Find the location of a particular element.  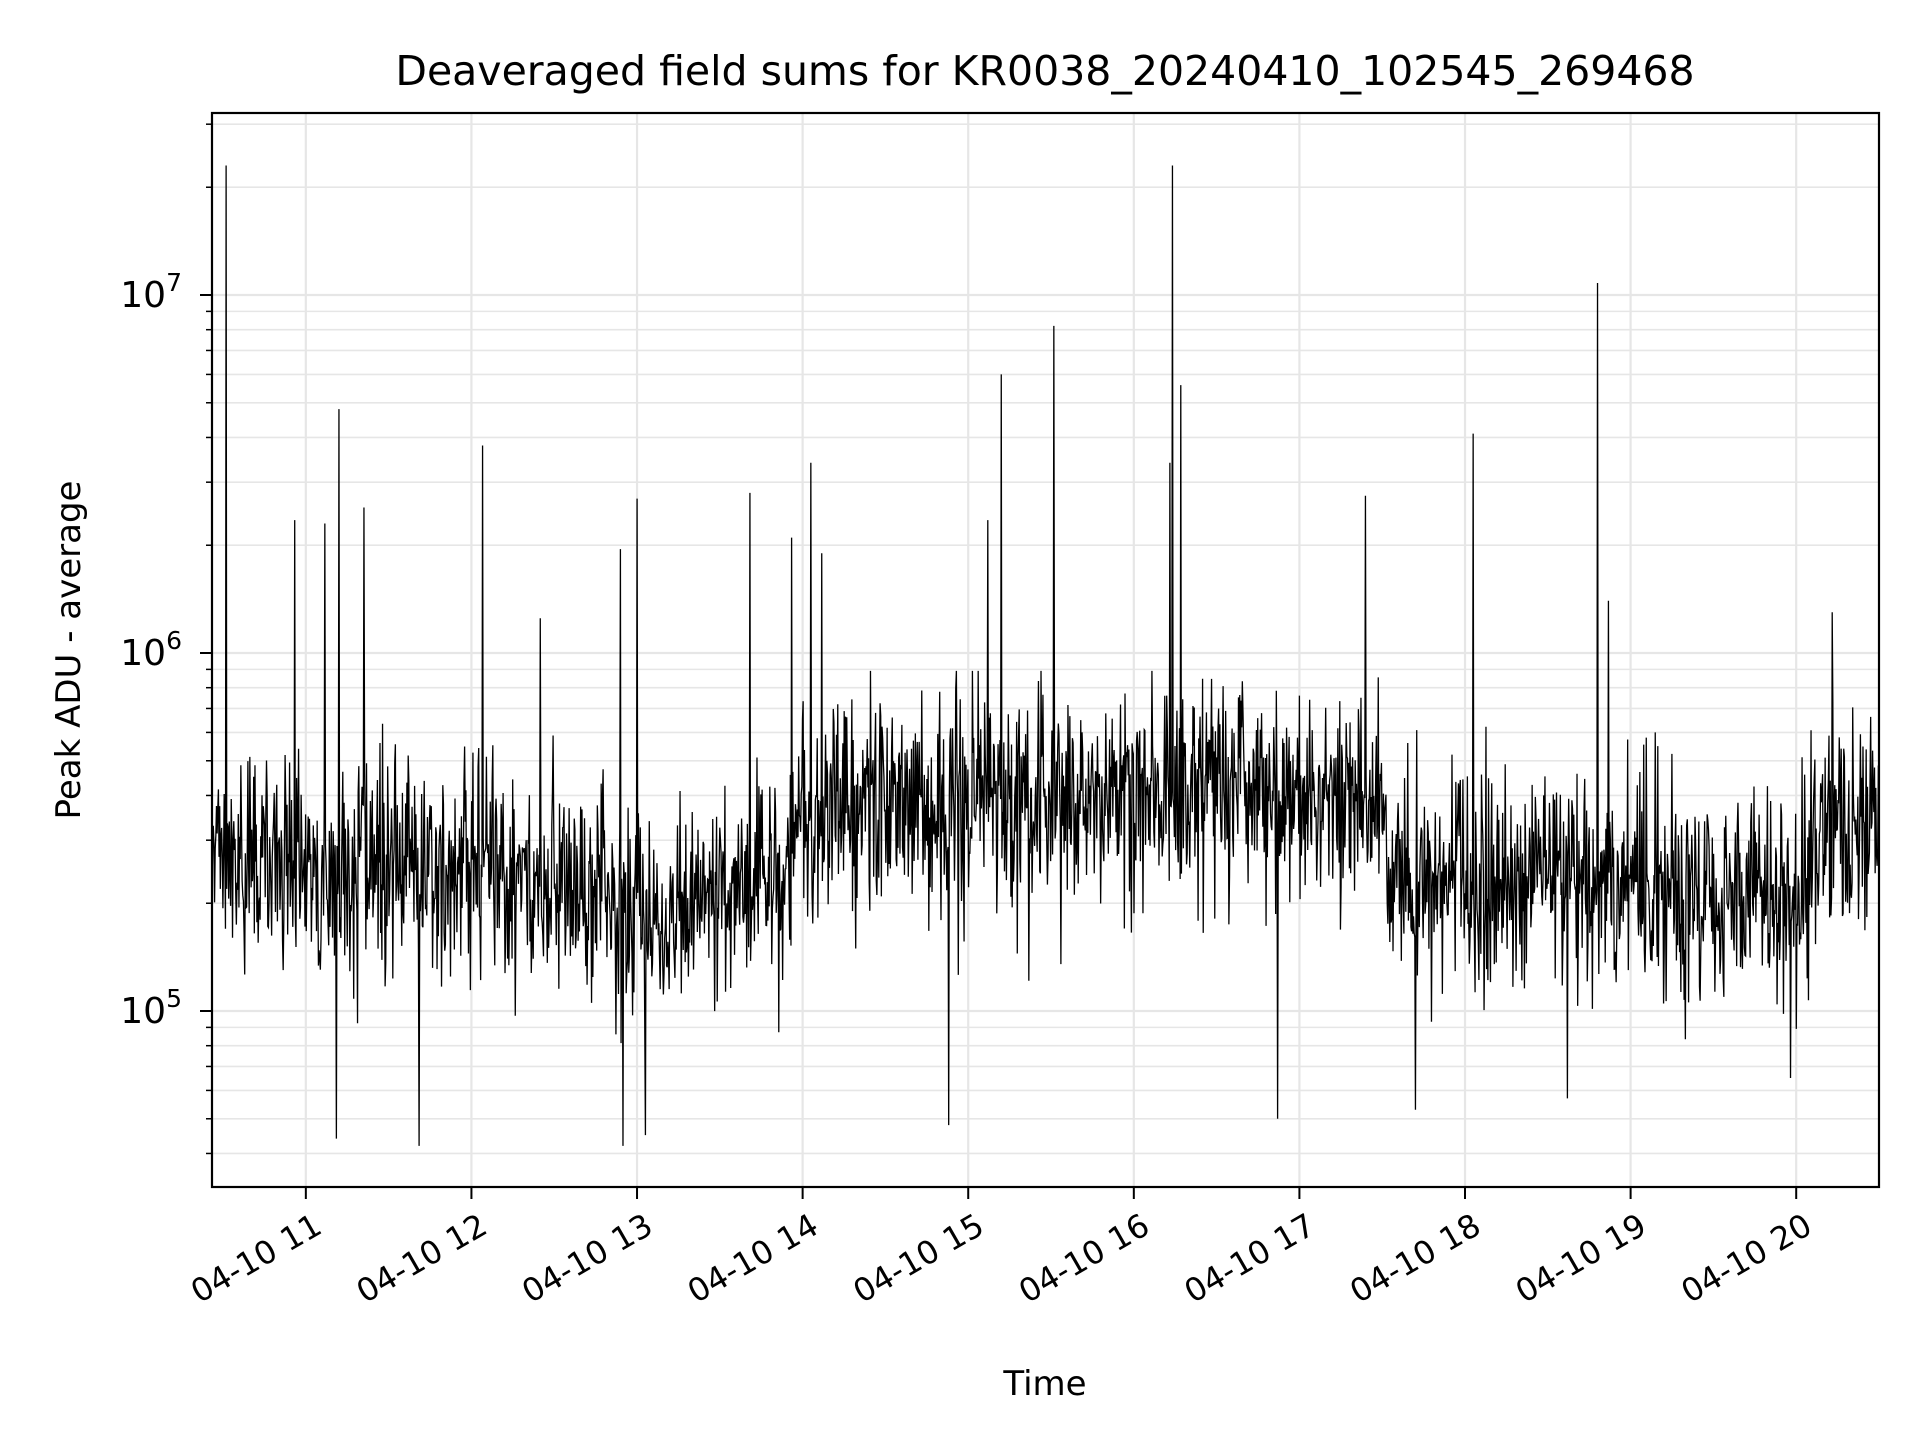

y-tick-label: 10⁵ is located at coordinates (151, 1008).